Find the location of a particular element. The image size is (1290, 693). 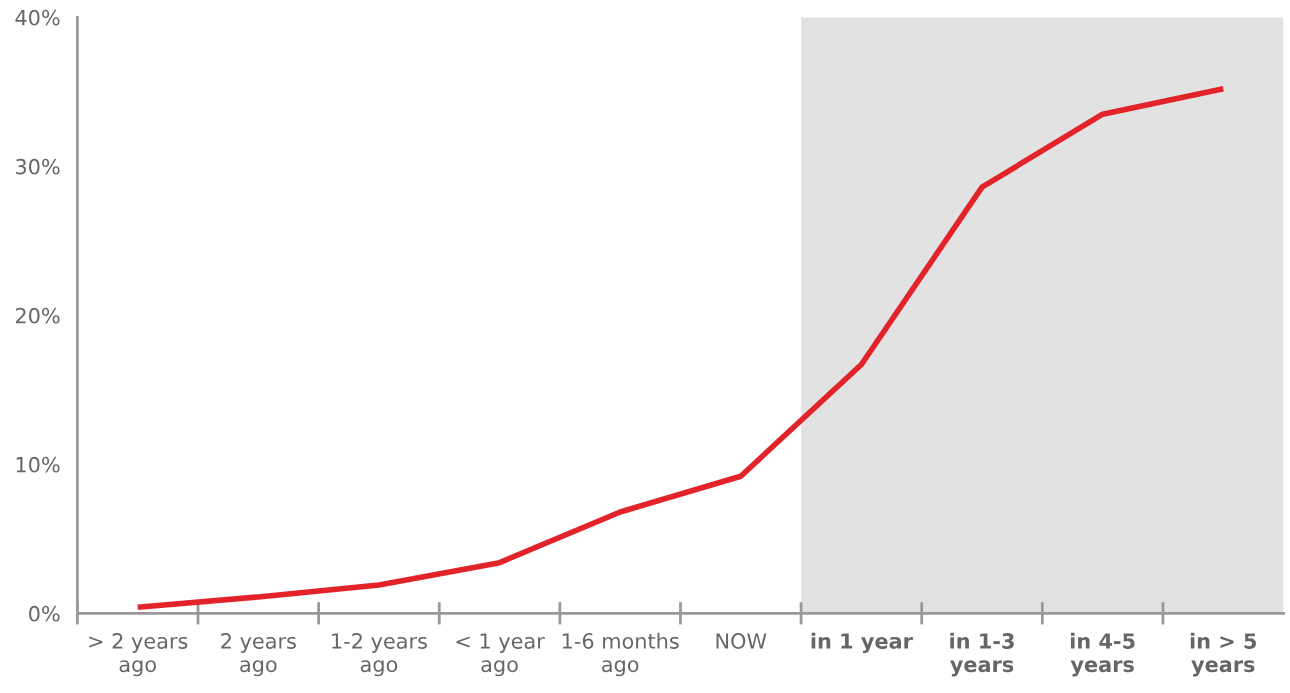

y-tick-label: 40% is located at coordinates (37, 17).